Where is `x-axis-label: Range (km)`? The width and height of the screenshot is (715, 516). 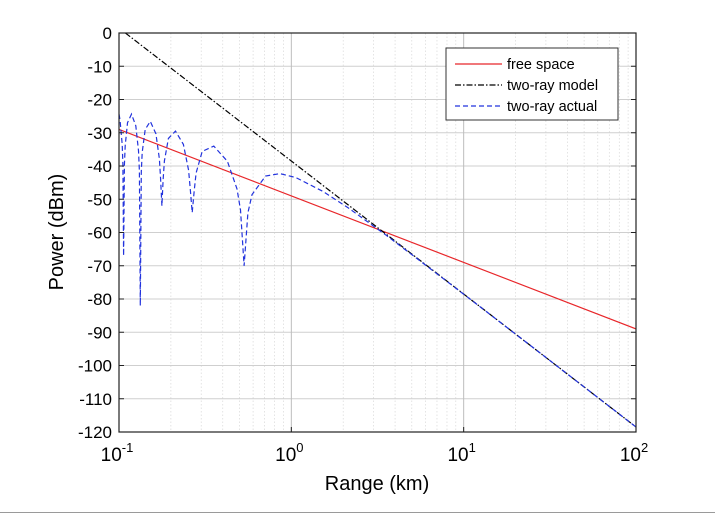 x-axis-label: Range (km) is located at coordinates (377, 484).